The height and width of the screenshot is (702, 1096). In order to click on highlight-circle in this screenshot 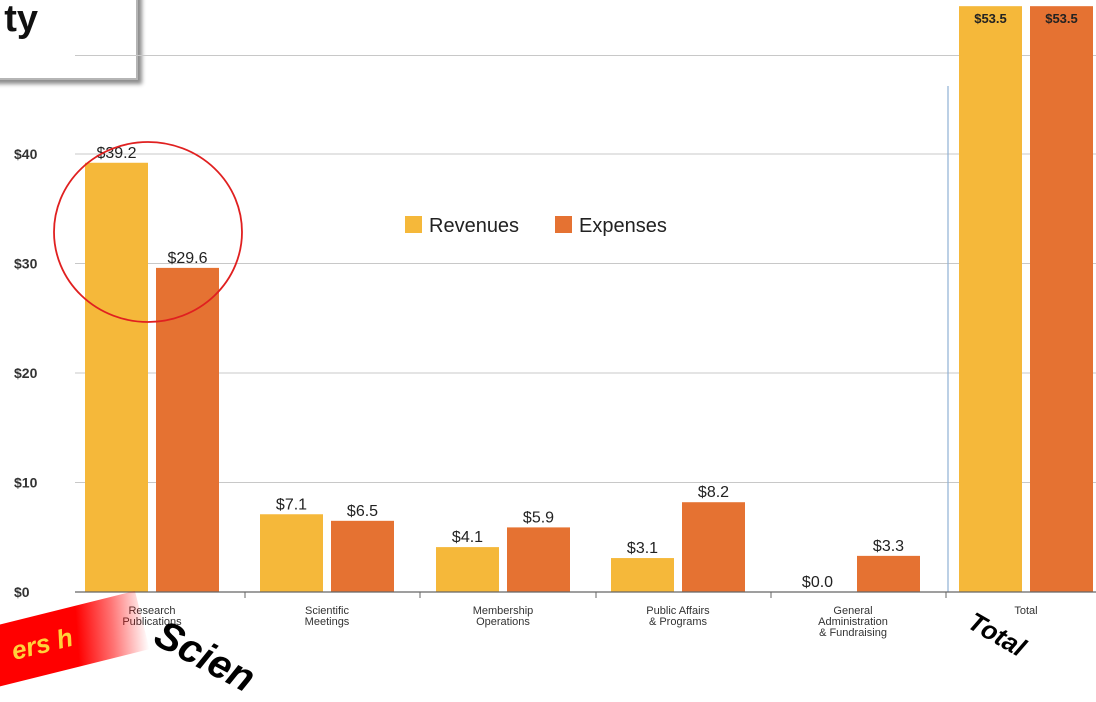, I will do `click(148, 232)`.